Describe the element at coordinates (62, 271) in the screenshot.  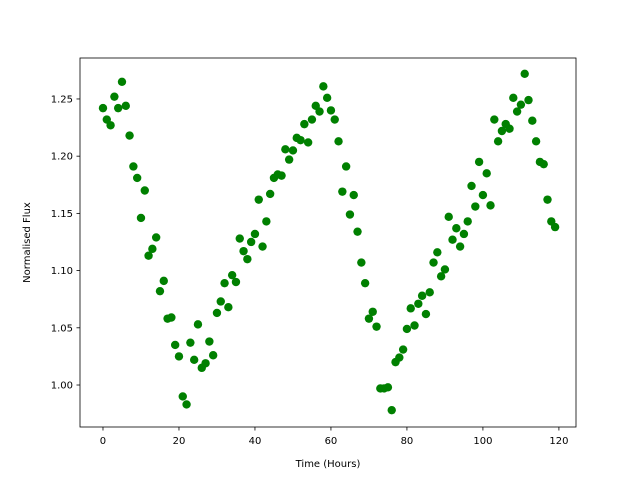
I see `y-tick-label: 1.10` at that location.